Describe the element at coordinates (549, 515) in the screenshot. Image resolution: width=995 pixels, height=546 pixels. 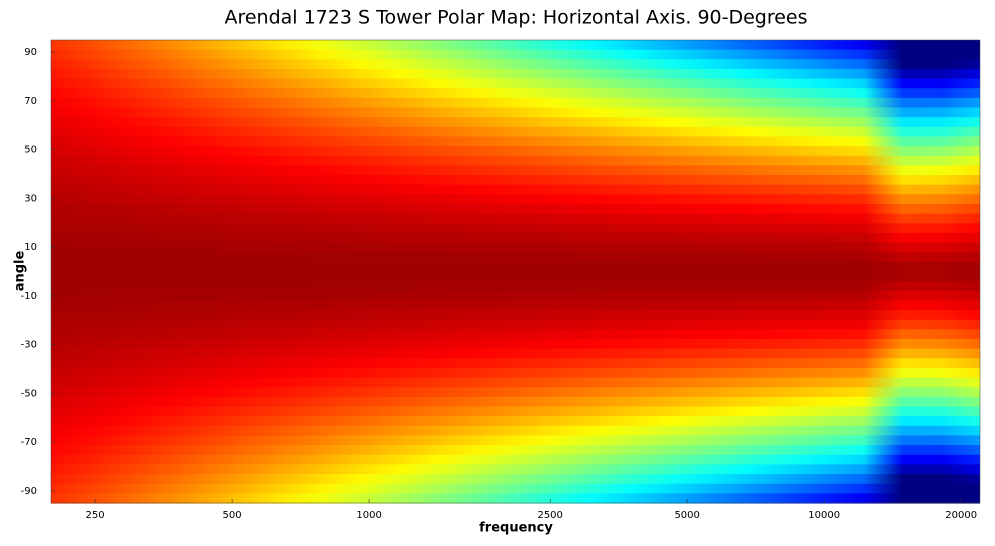
I see `x-tick-label: 2500` at that location.